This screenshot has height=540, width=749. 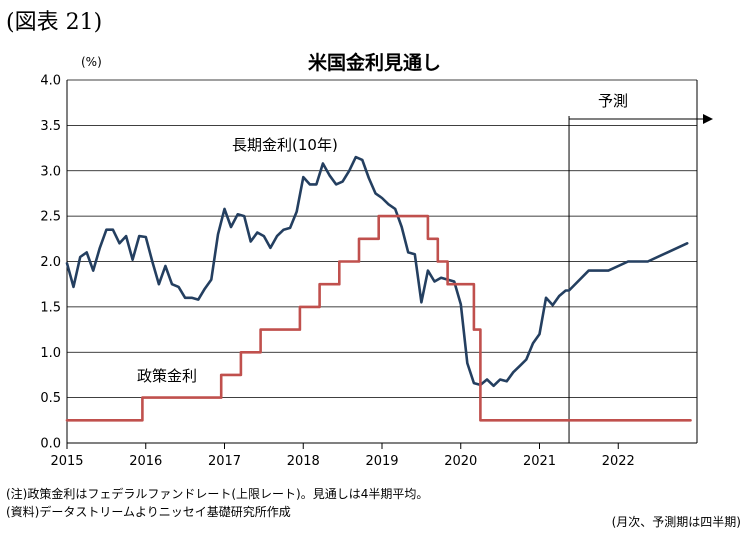 I want to click on series-label: 長期金利(10年), so click(x=285, y=145).